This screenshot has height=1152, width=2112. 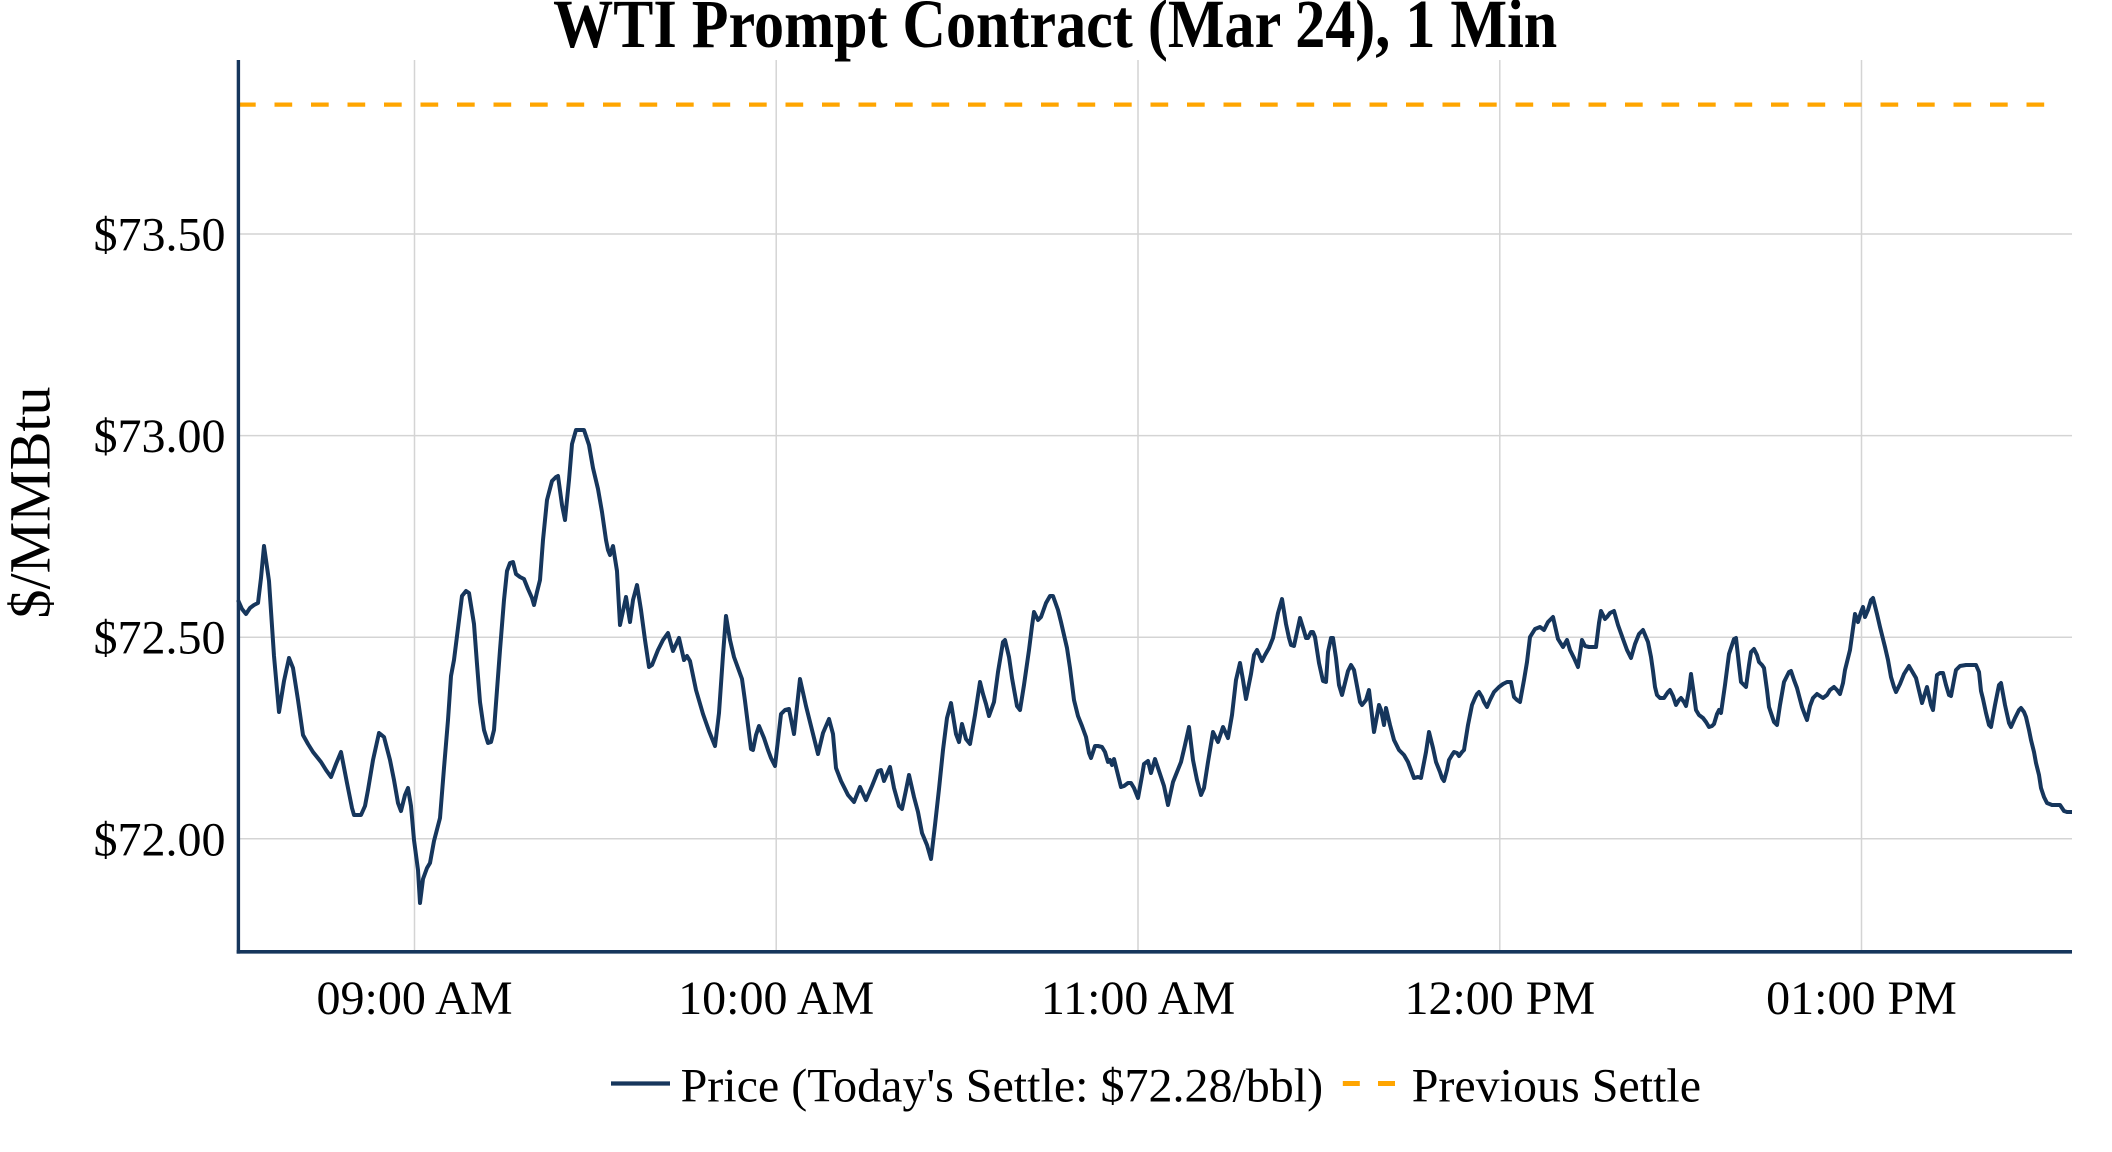 What do you see at coordinates (1138, 998) in the screenshot?
I see `svg-text: 11:00 AM` at bounding box center [1138, 998].